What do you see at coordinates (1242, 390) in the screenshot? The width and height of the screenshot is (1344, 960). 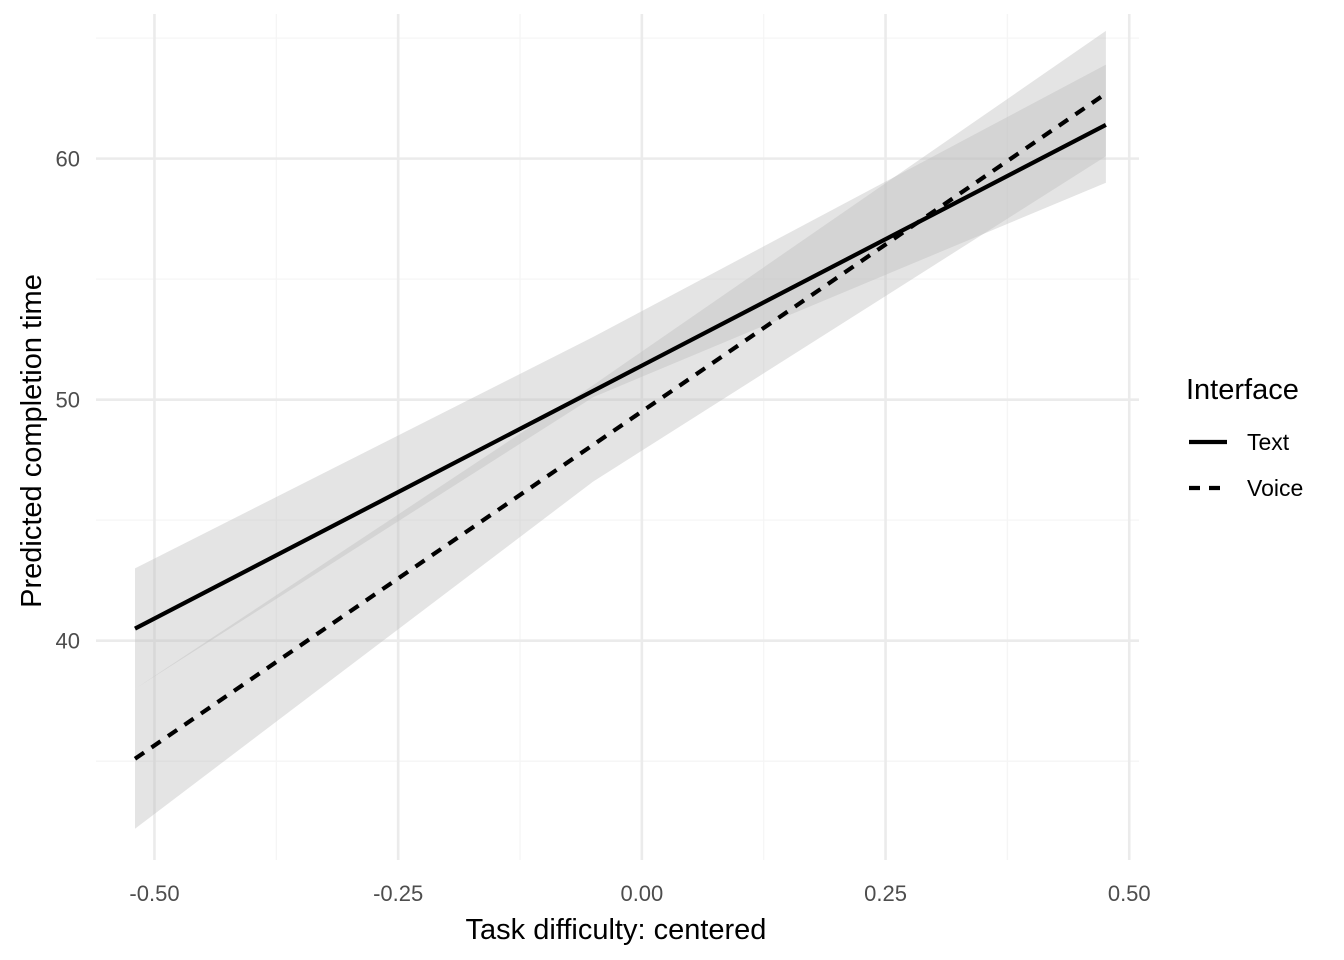 I see `legend-title: Interface` at bounding box center [1242, 390].